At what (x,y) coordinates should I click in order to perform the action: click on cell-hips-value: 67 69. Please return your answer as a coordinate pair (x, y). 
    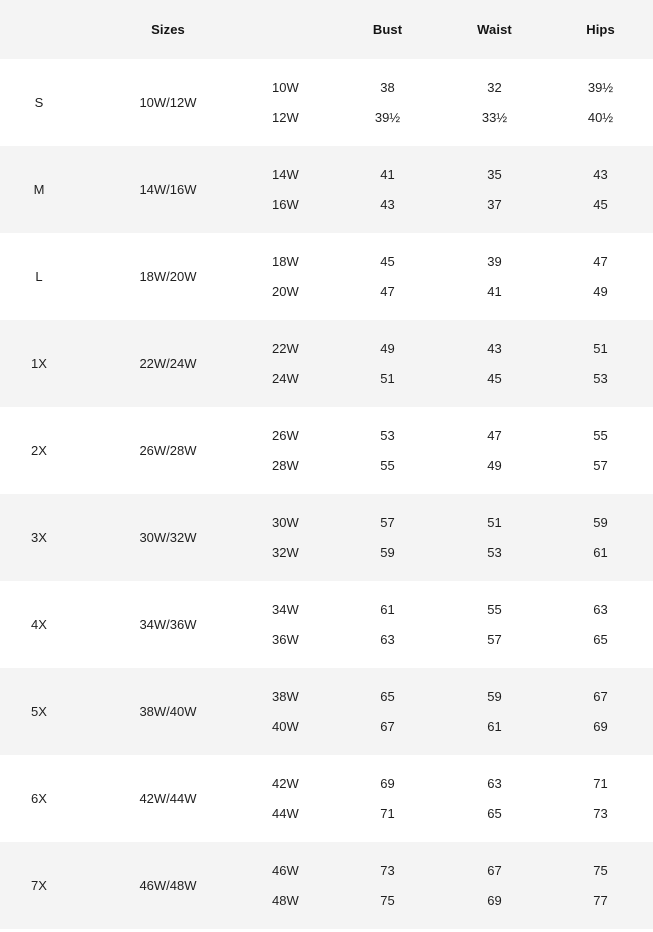
    Looking at the image, I should click on (600, 711).